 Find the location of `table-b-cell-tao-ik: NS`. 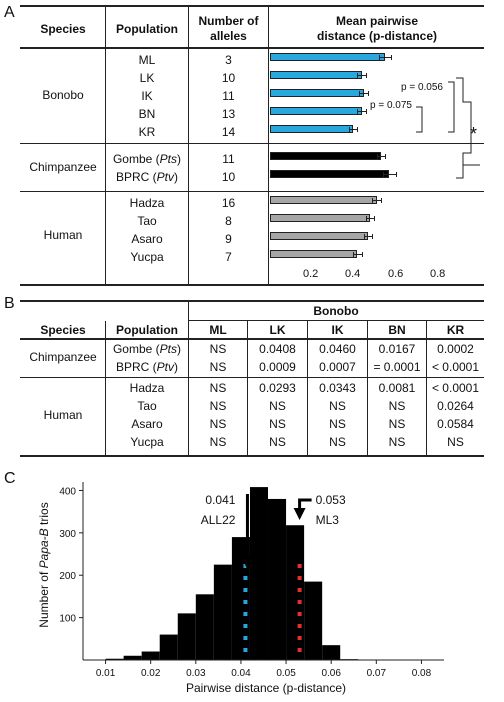

table-b-cell-tao-ik: NS is located at coordinates (337, 406).